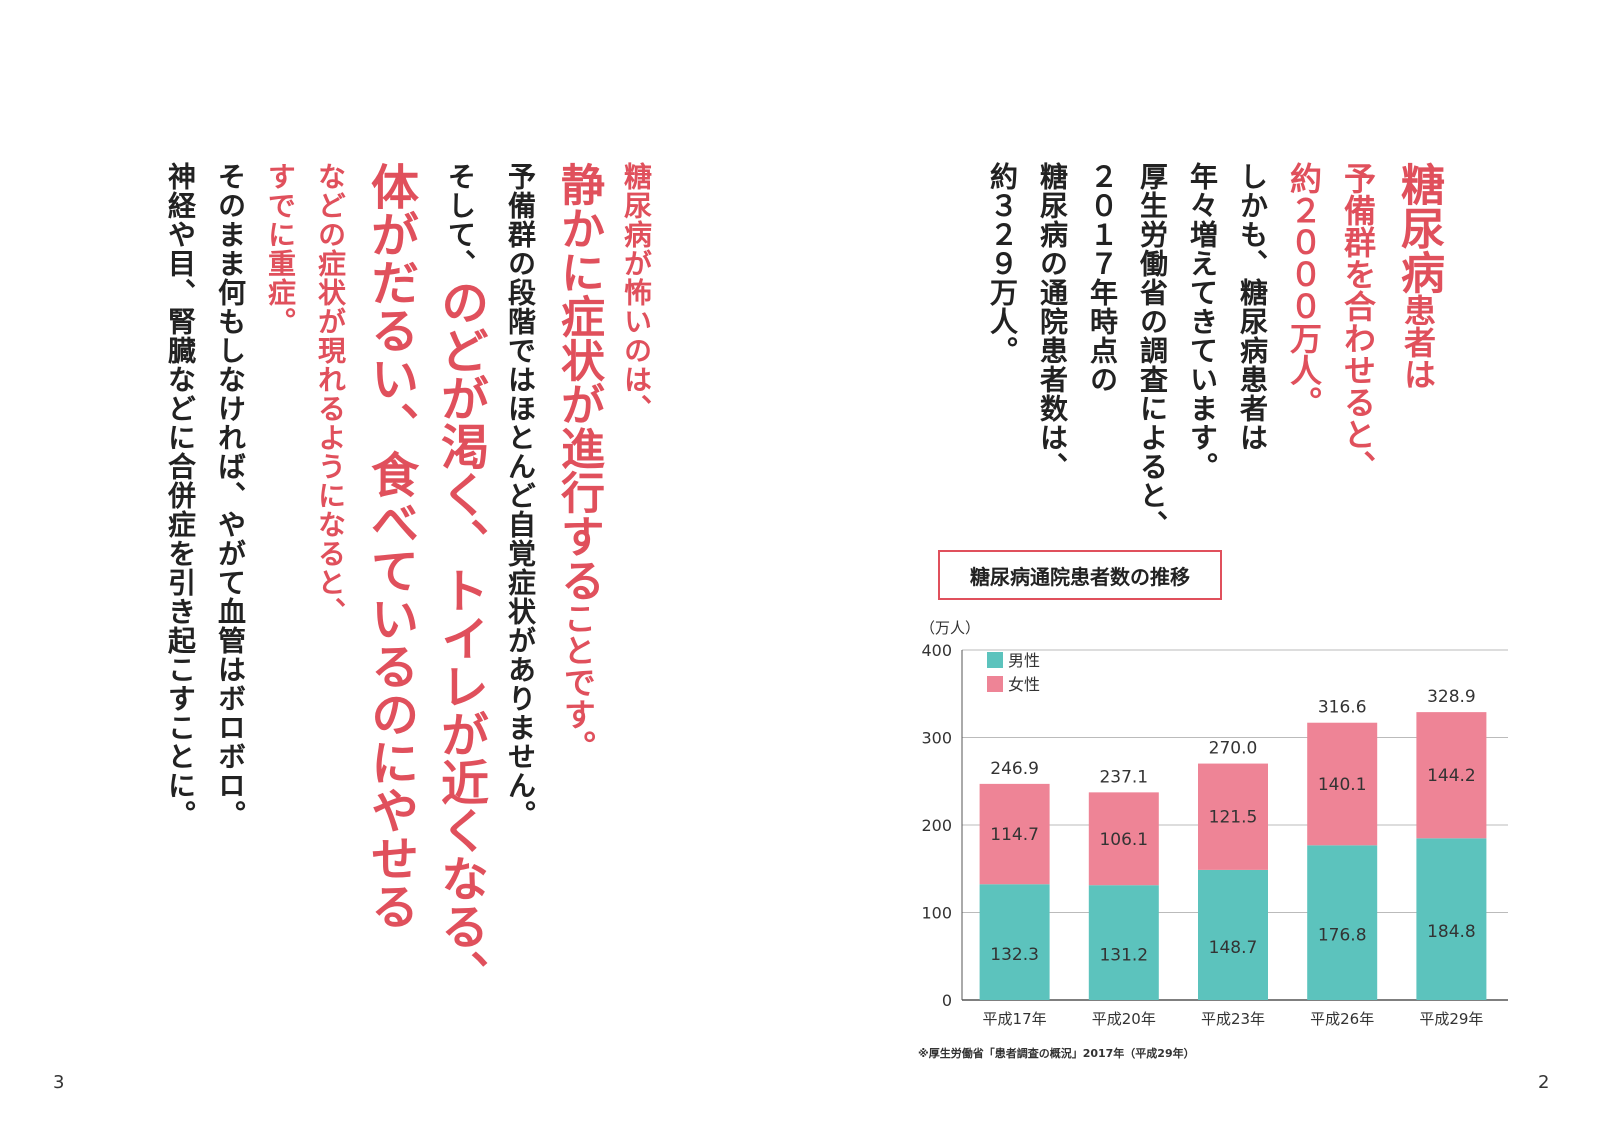 The height and width of the screenshot is (1135, 1600). Describe the element at coordinates (1014, 769) in the screenshot. I see `bar-total-label: 246.9` at that location.